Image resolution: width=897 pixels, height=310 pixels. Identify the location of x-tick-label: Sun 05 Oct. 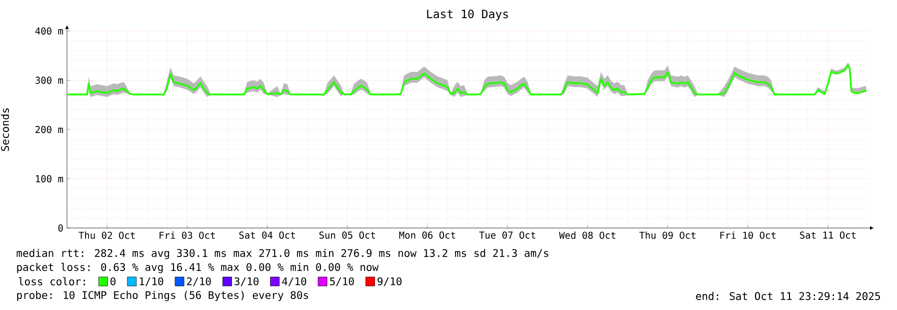
(347, 235).